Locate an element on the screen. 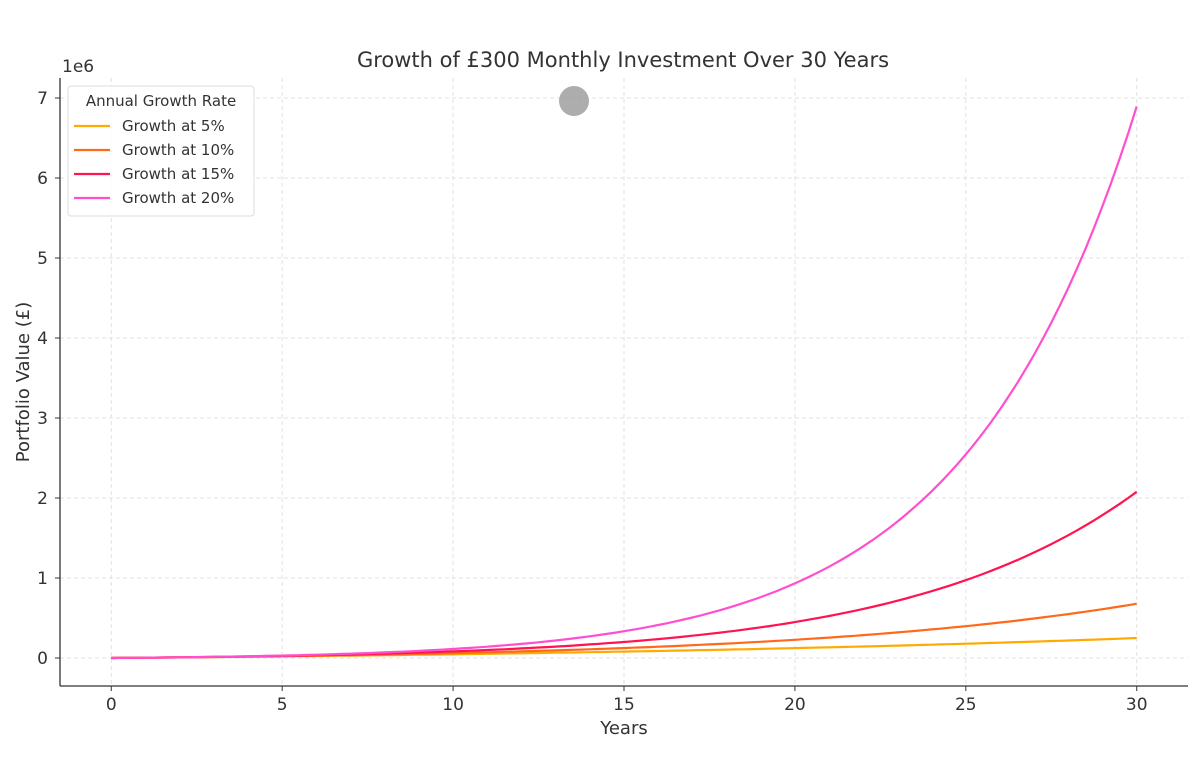 The height and width of the screenshot is (758, 1200). y-ticks: 0 1 2 3 4 5 6 7 is located at coordinates (48, 379).